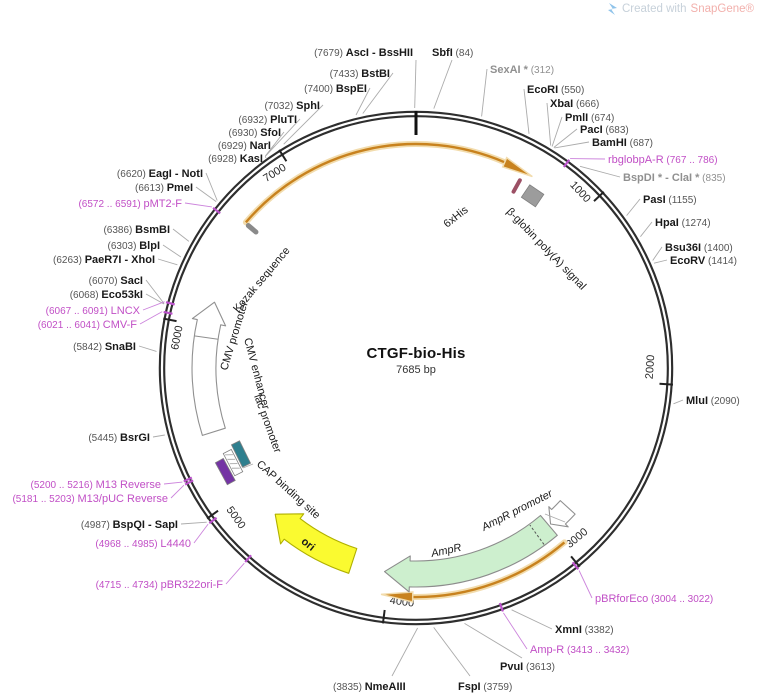 This screenshot has width=760, height=693. I want to click on leader-AscI-BssHII, so click(415, 84).